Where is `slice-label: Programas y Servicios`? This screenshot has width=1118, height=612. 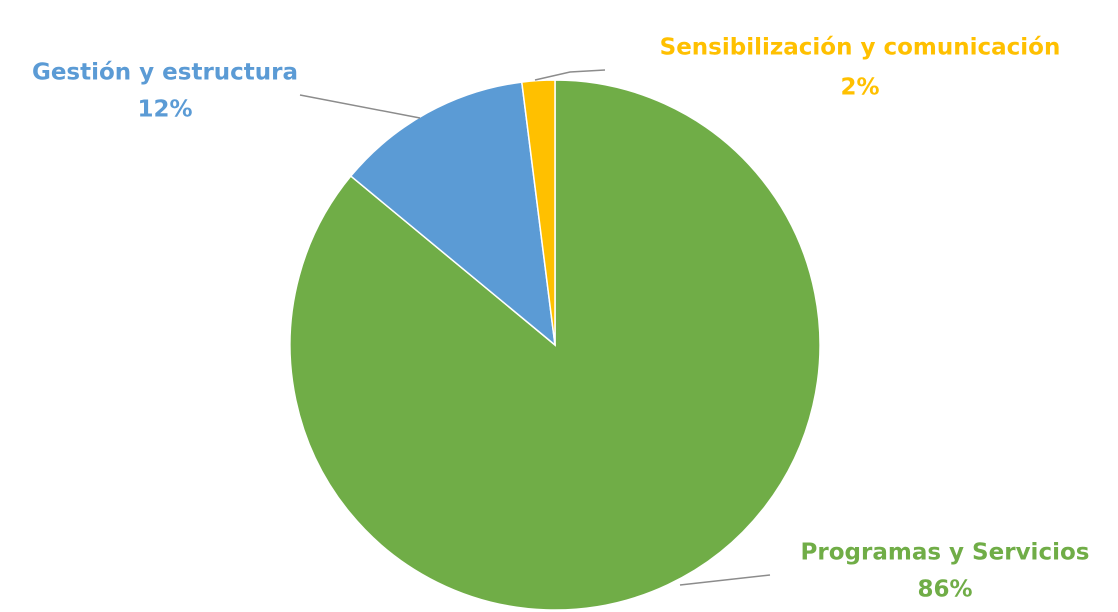 slice-label: Programas y Servicios is located at coordinates (945, 553).